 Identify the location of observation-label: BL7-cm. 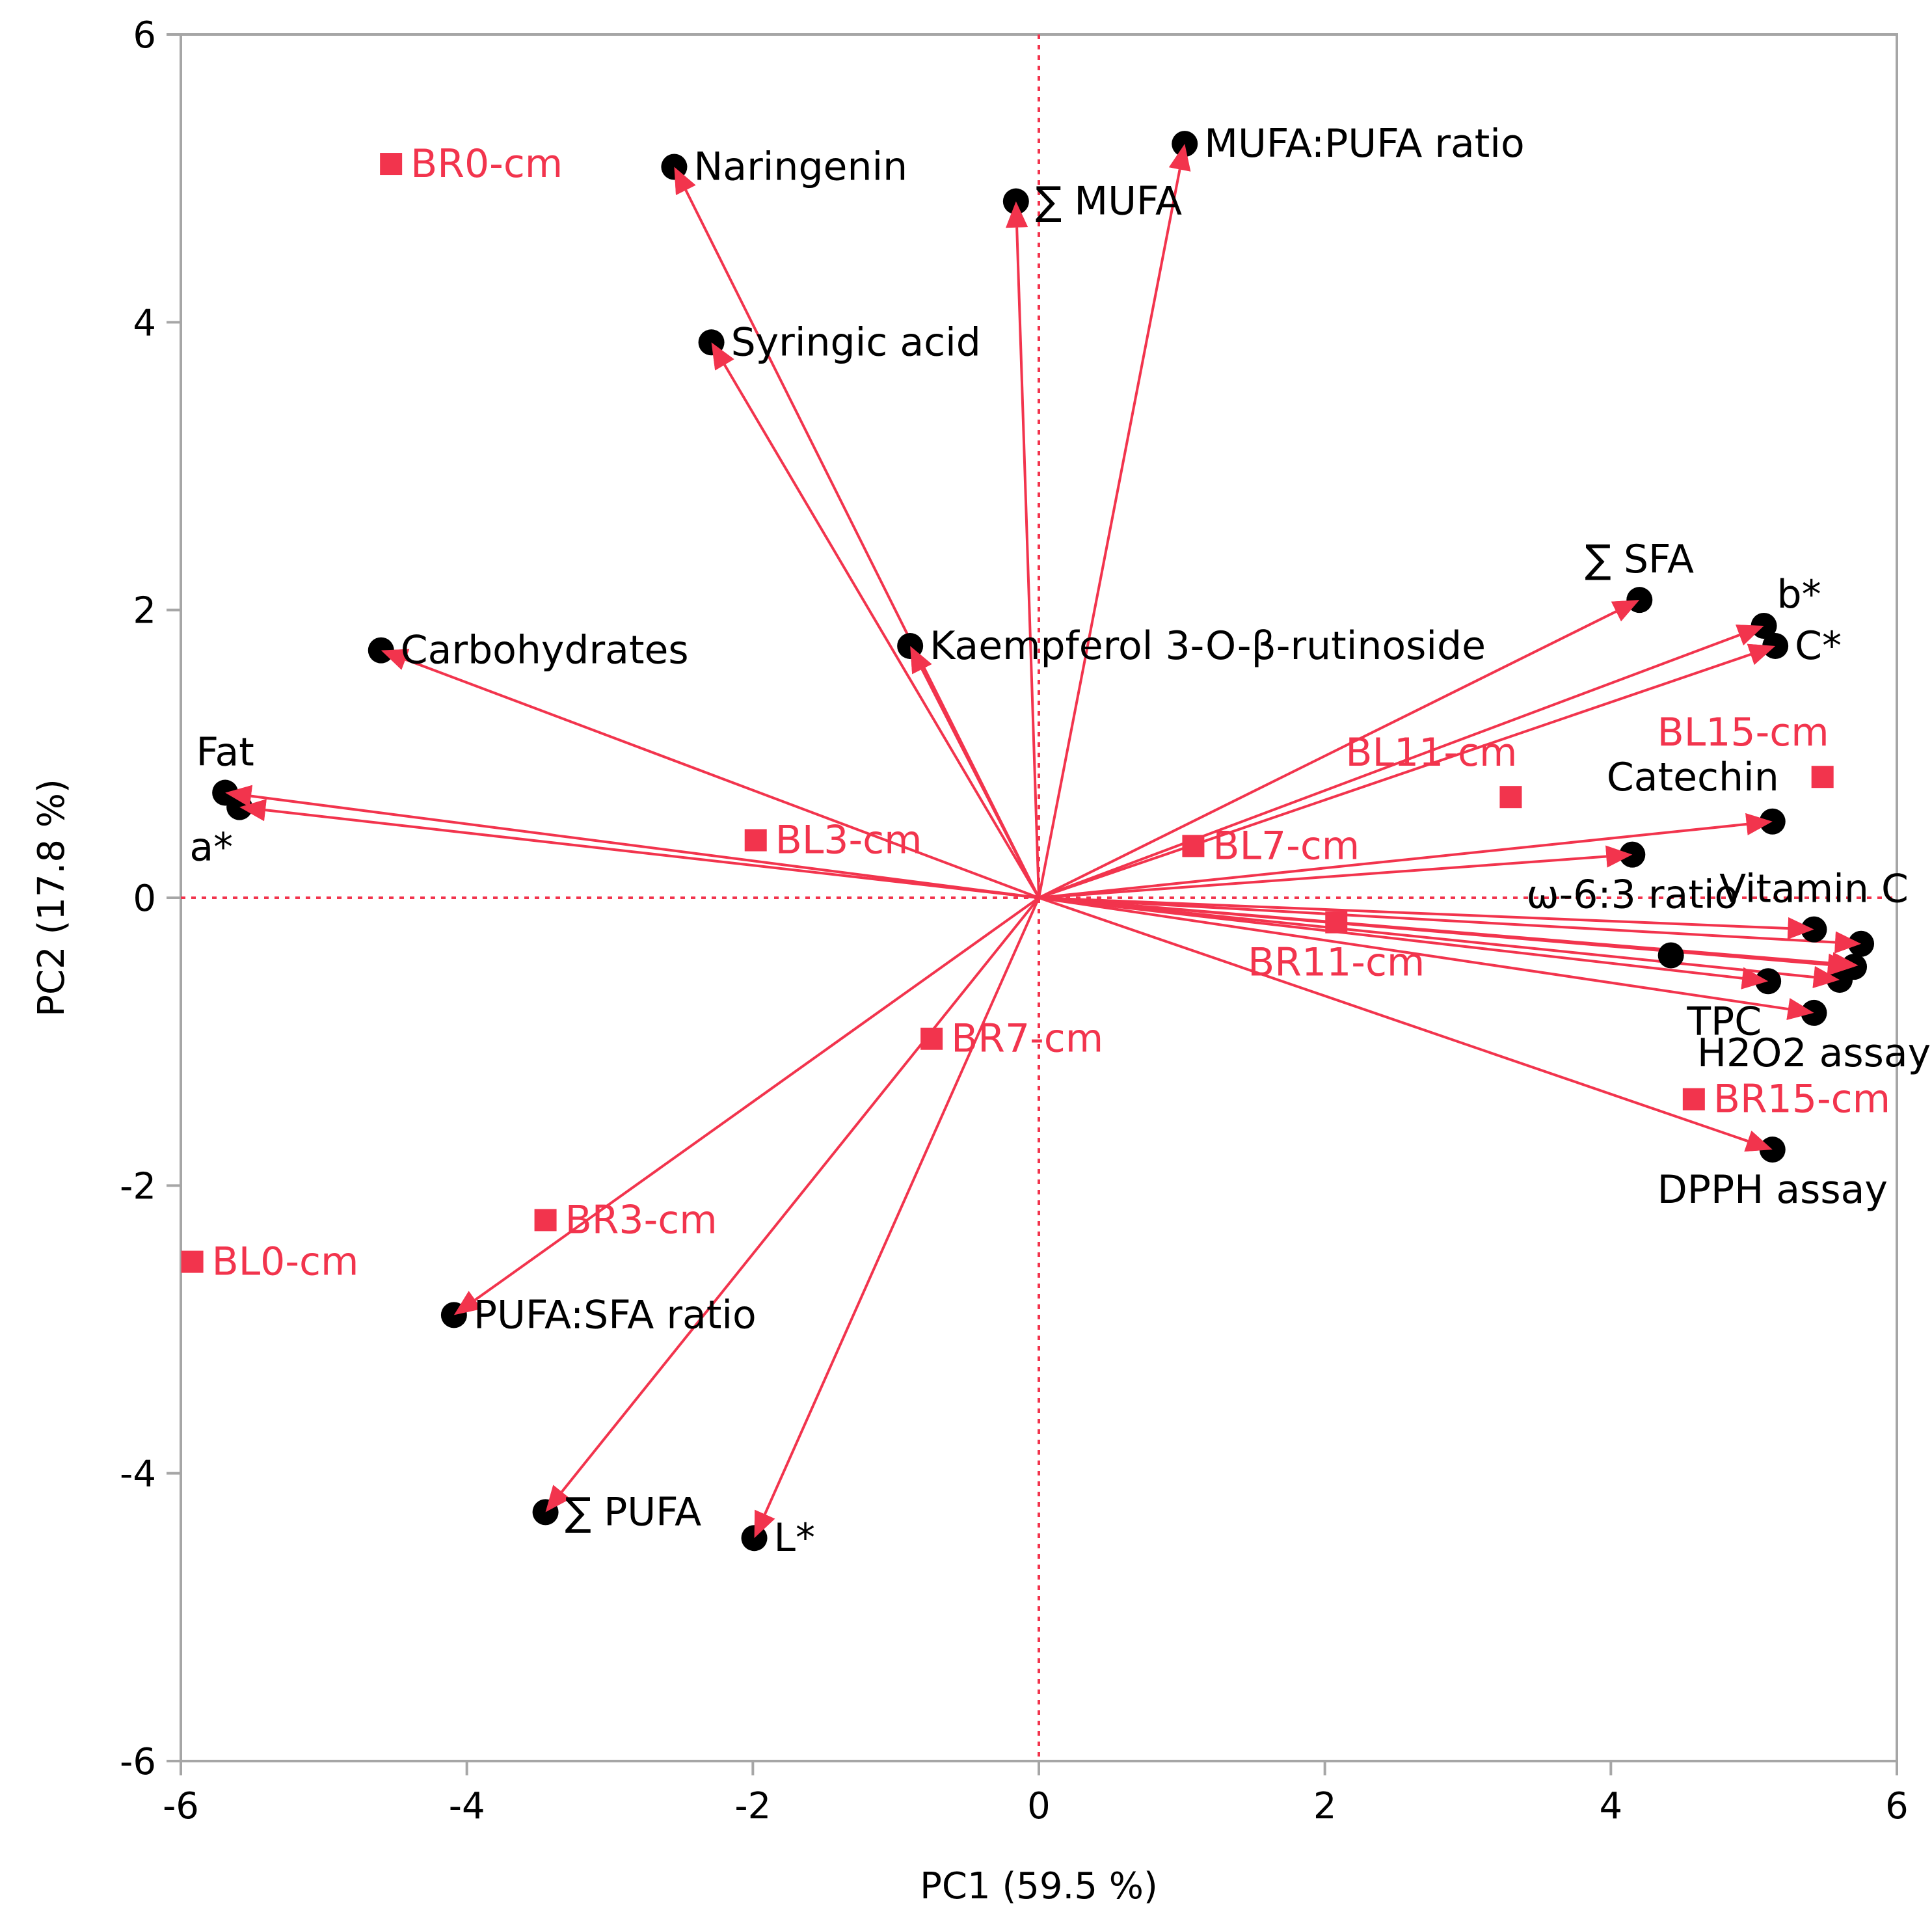
(1286, 845).